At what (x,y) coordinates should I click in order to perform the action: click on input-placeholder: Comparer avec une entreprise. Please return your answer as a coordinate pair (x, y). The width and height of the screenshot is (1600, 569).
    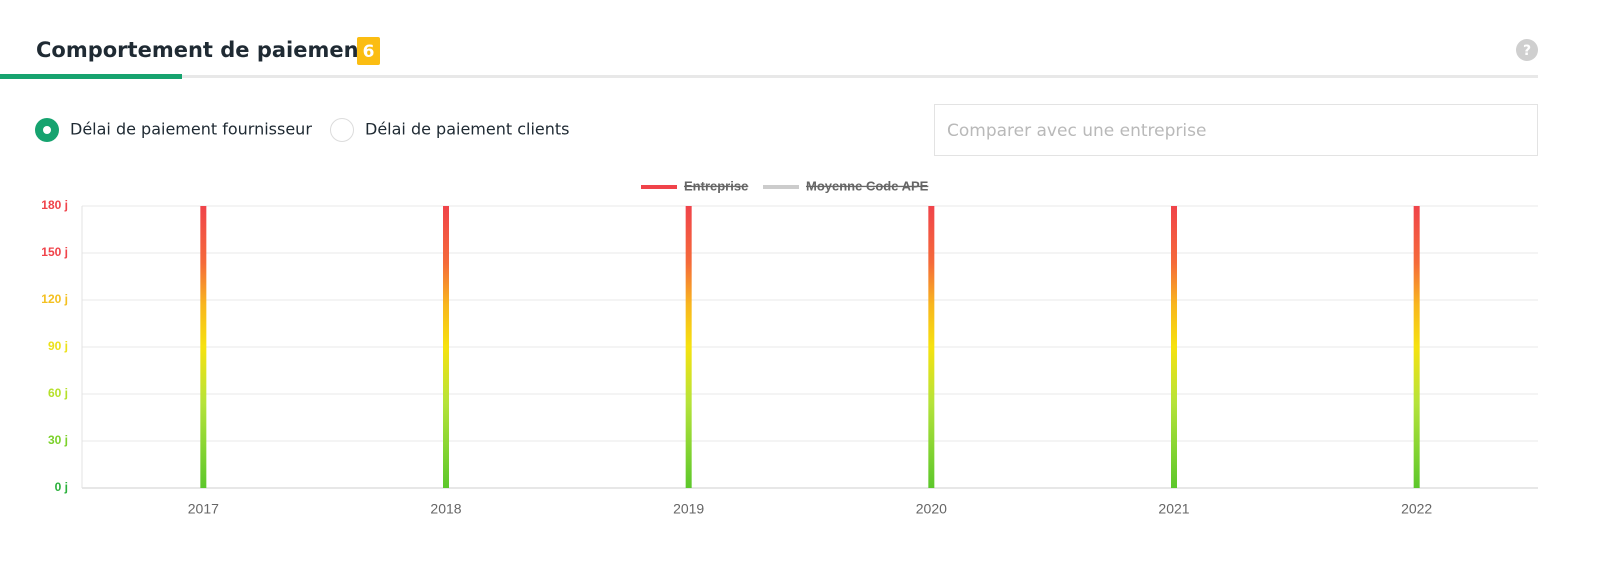
    Looking at the image, I should click on (1076, 131).